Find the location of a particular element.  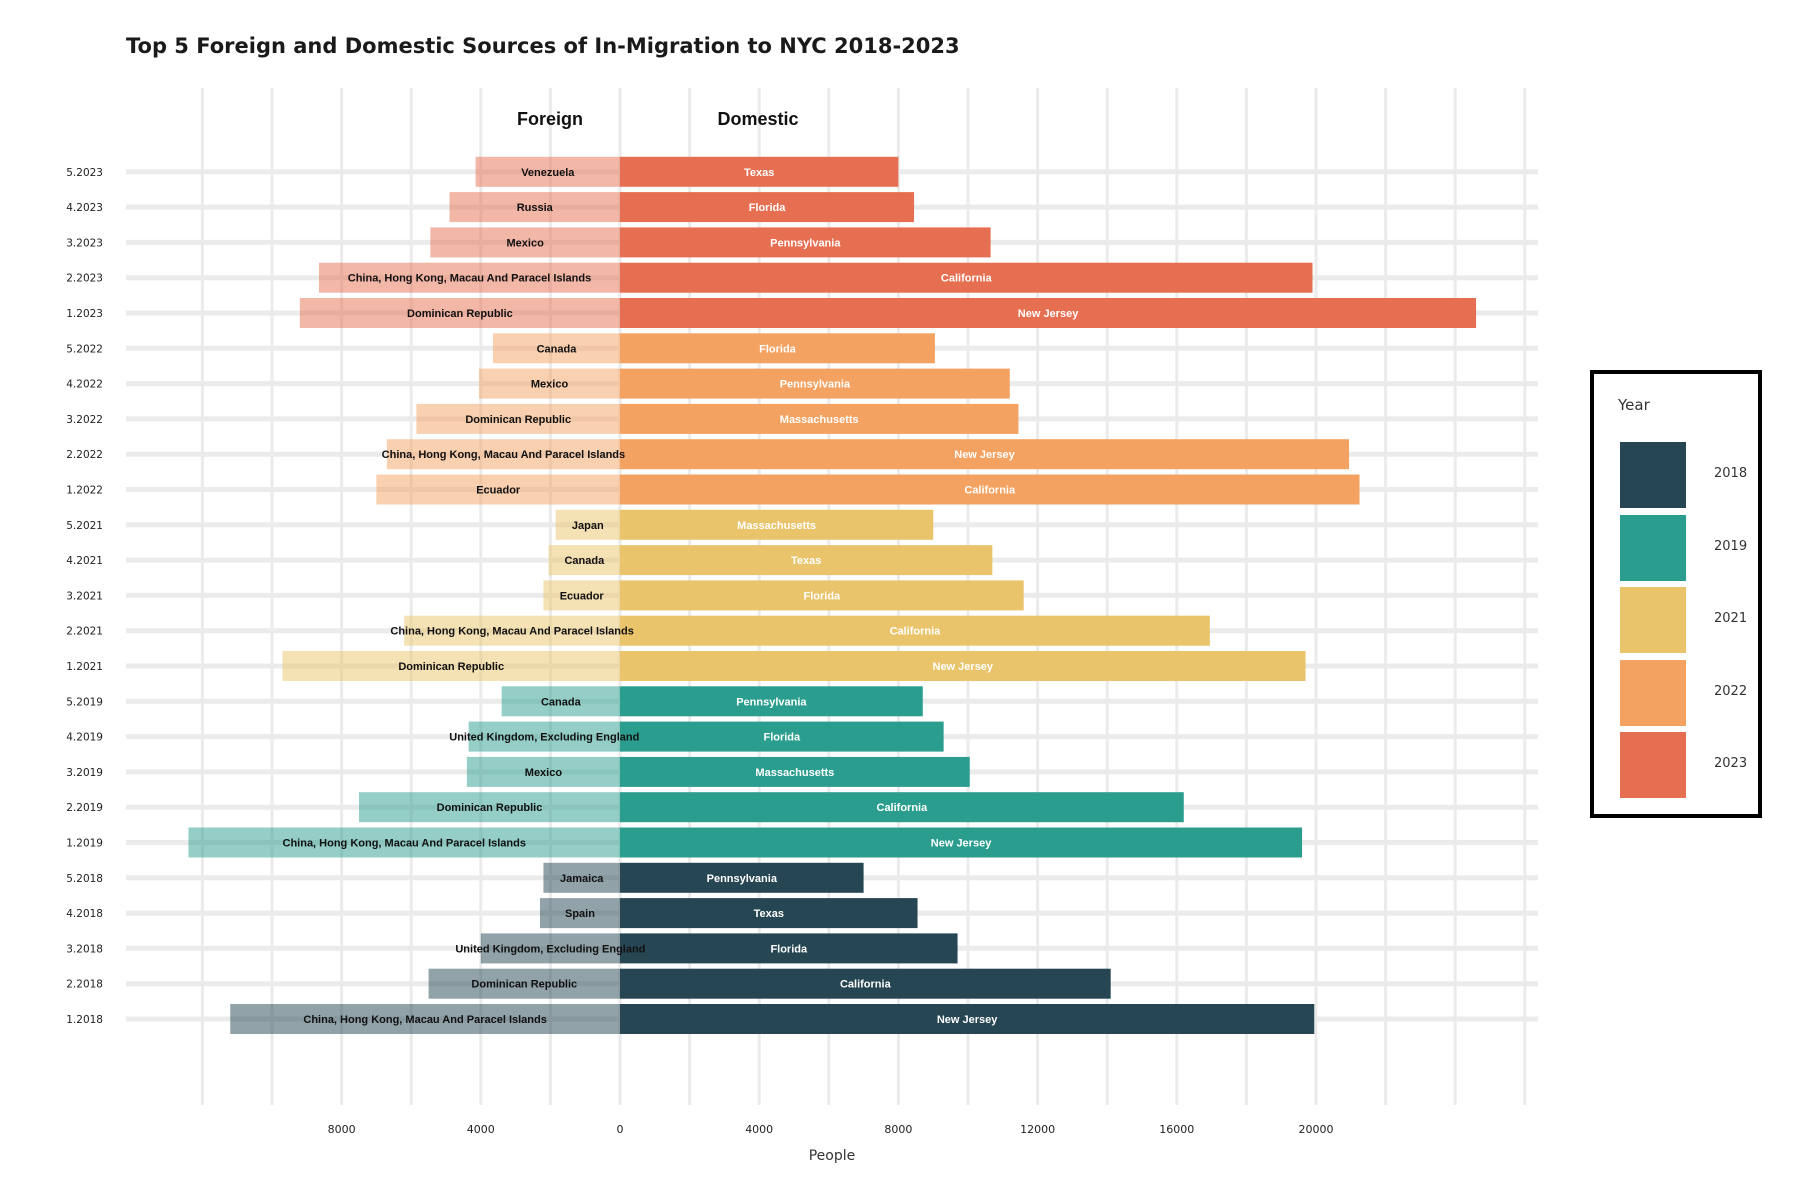

y-tick-label: 3.2021 is located at coordinates (84, 596).